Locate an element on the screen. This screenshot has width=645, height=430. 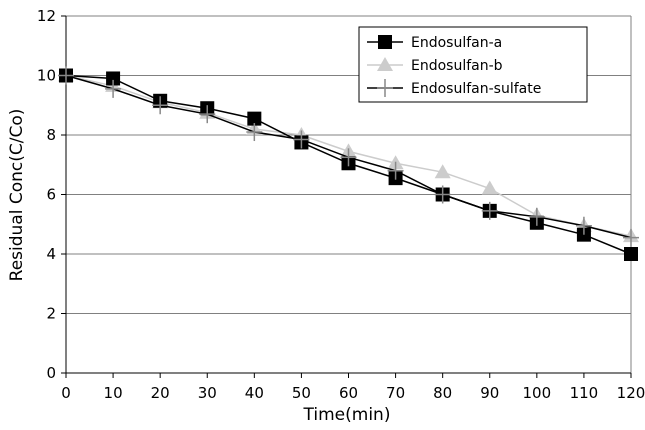
y-tick-label: 4 is located at coordinates (51, 254).